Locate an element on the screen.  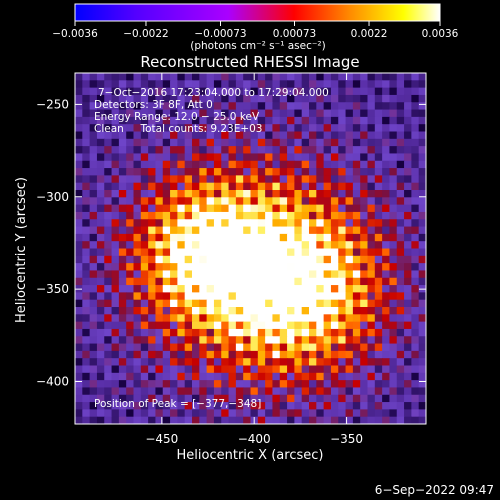
colorbar-tick-label: −0.00073 is located at coordinates (220, 34).